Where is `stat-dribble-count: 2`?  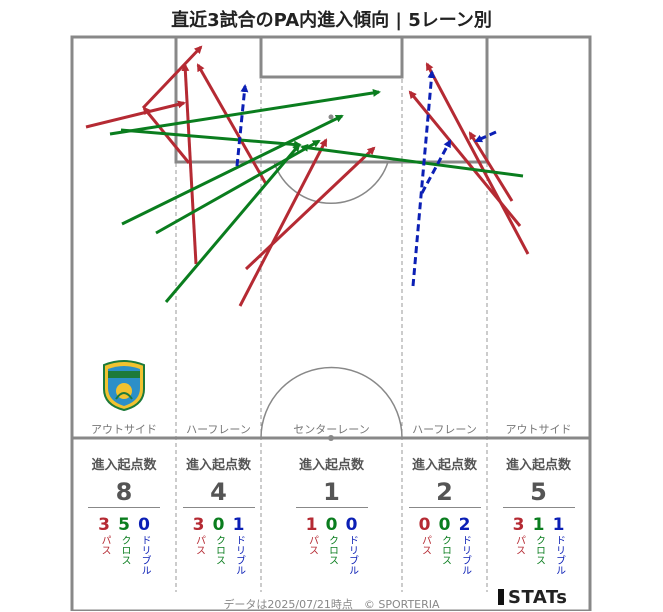 stat-dribble-count: 2 is located at coordinates (464, 525).